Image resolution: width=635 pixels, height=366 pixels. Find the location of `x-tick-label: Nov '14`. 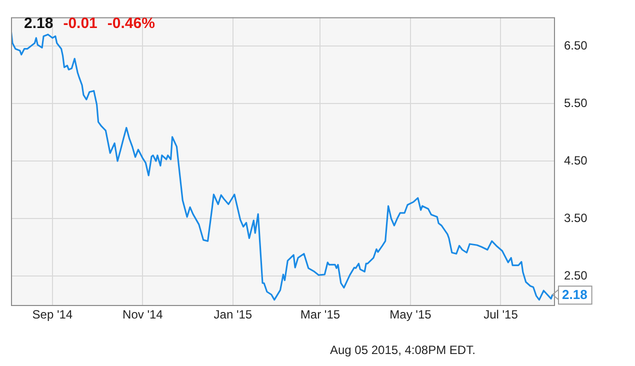

x-tick-label: Nov '14 is located at coordinates (143, 315).